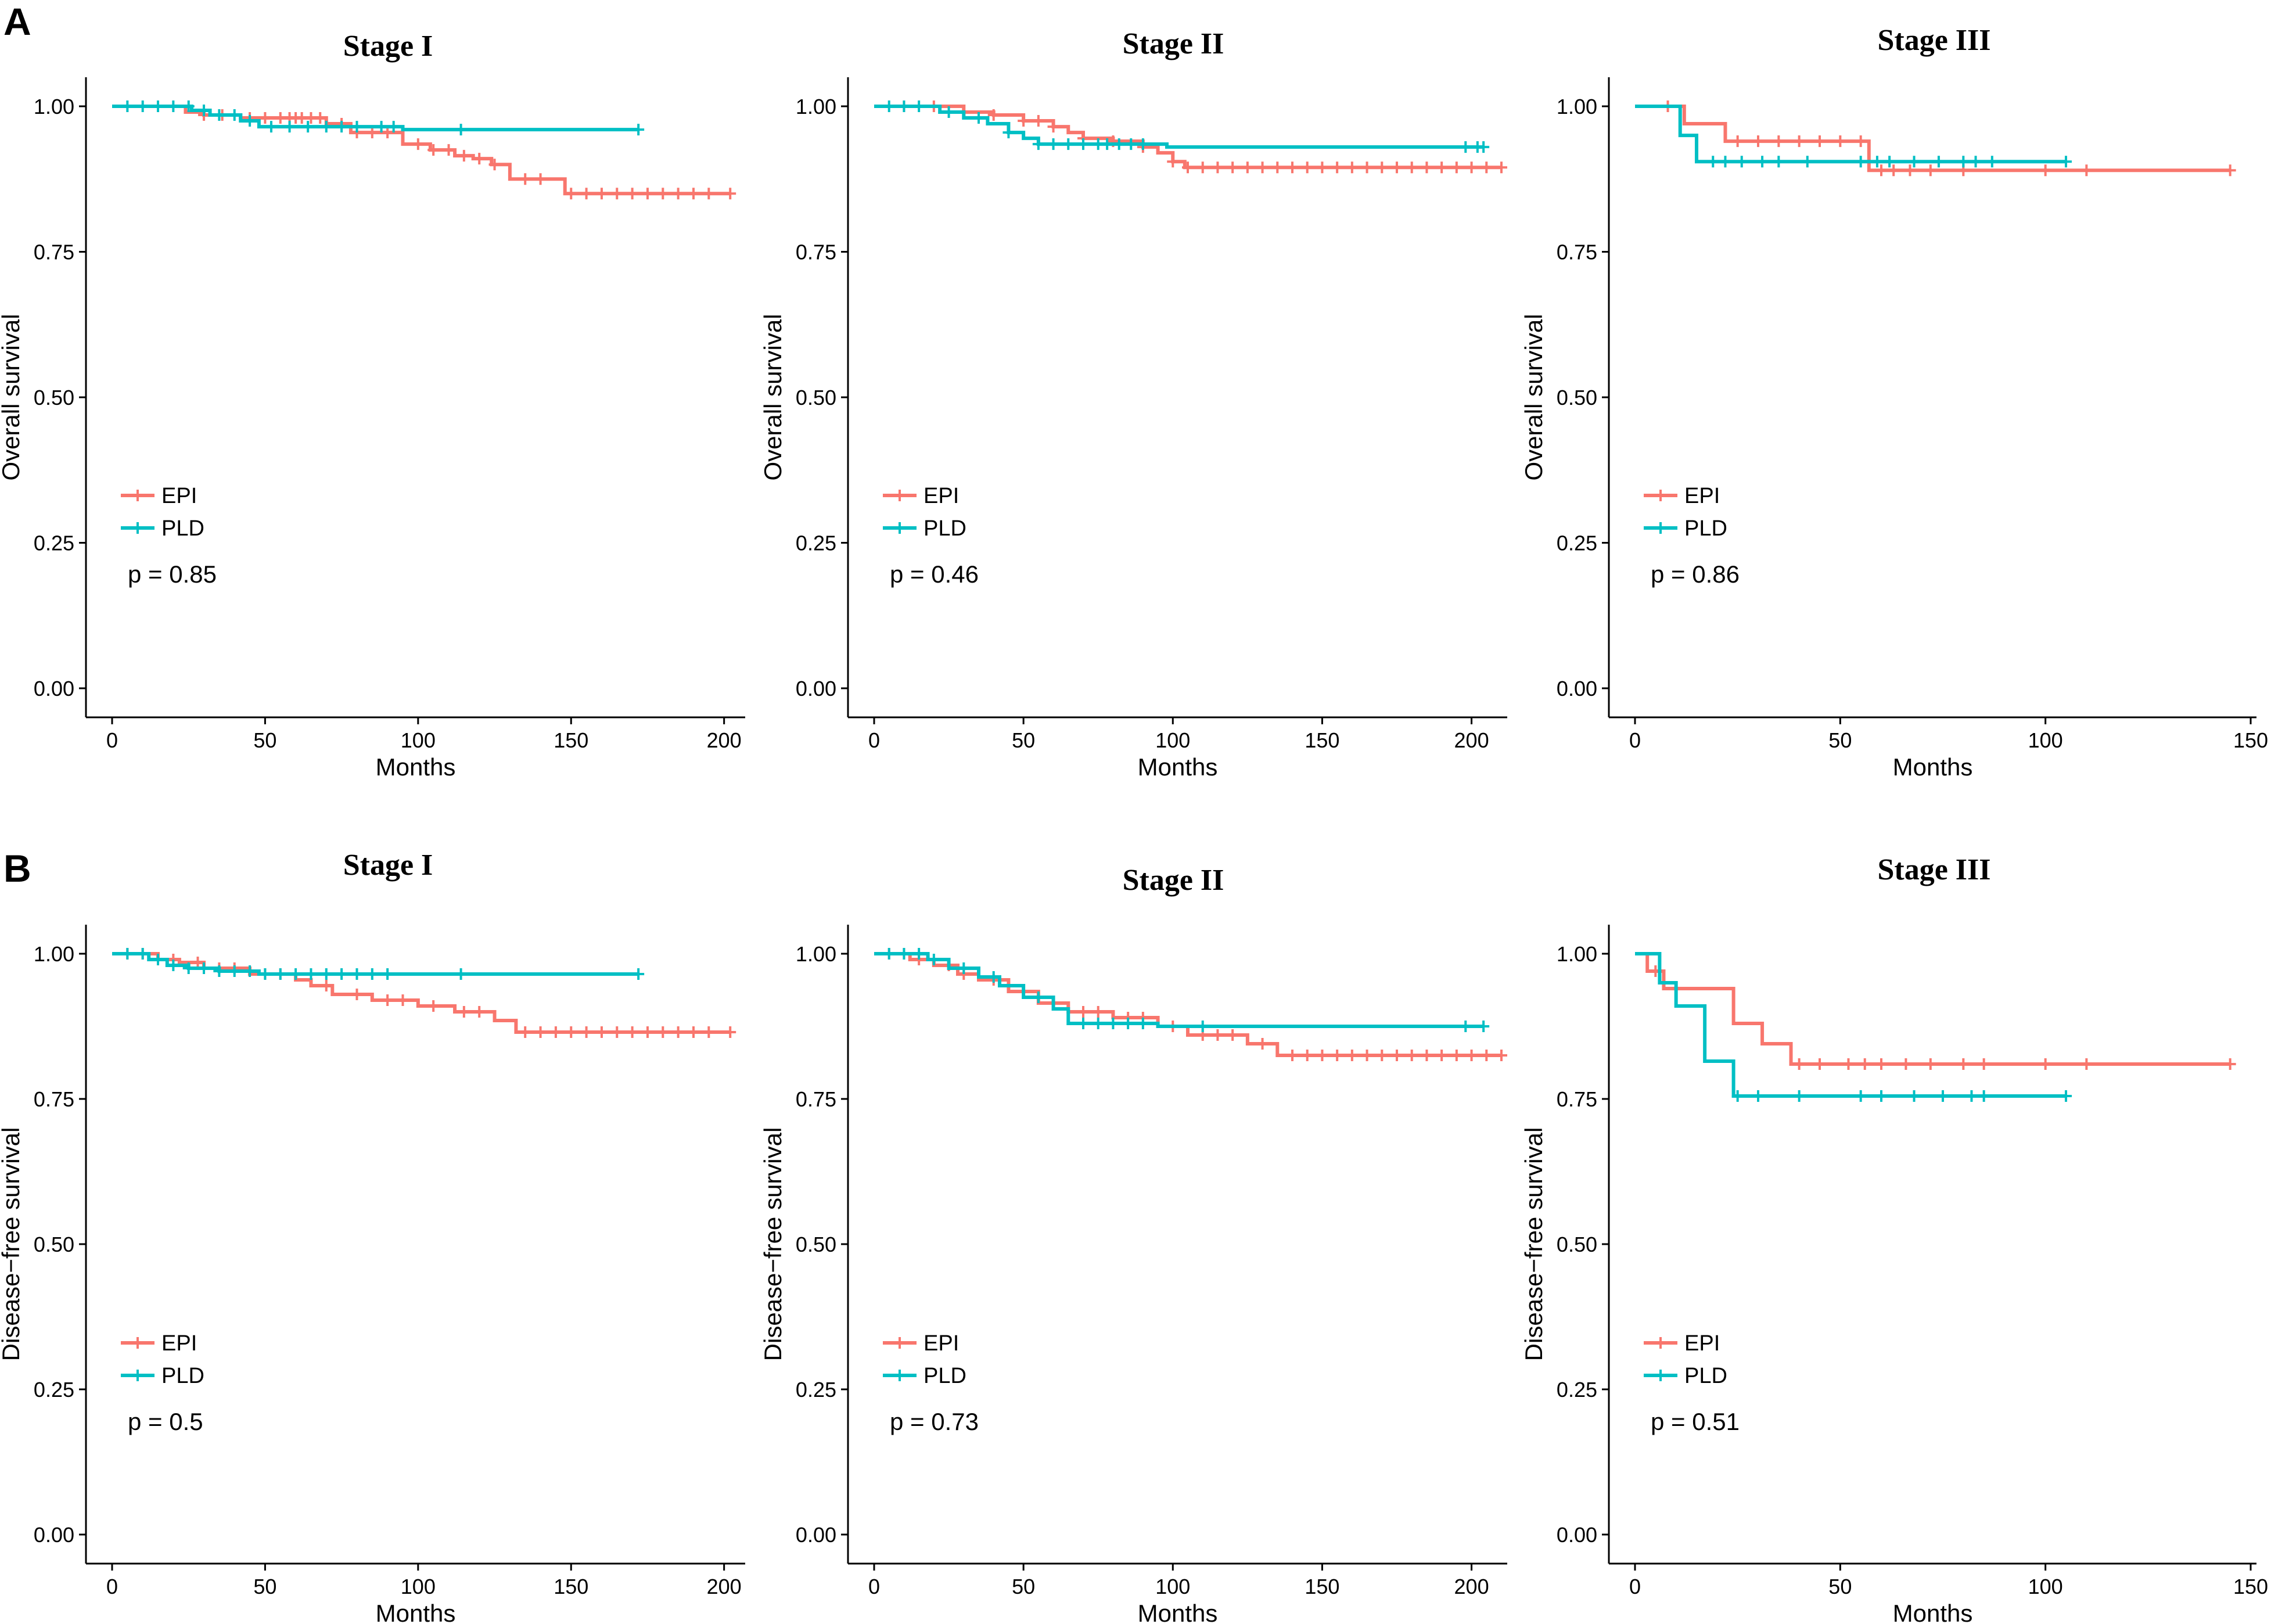  Describe the element at coordinates (172, 574) in the screenshot. I see `p-value-annotation: p = 0.85` at that location.